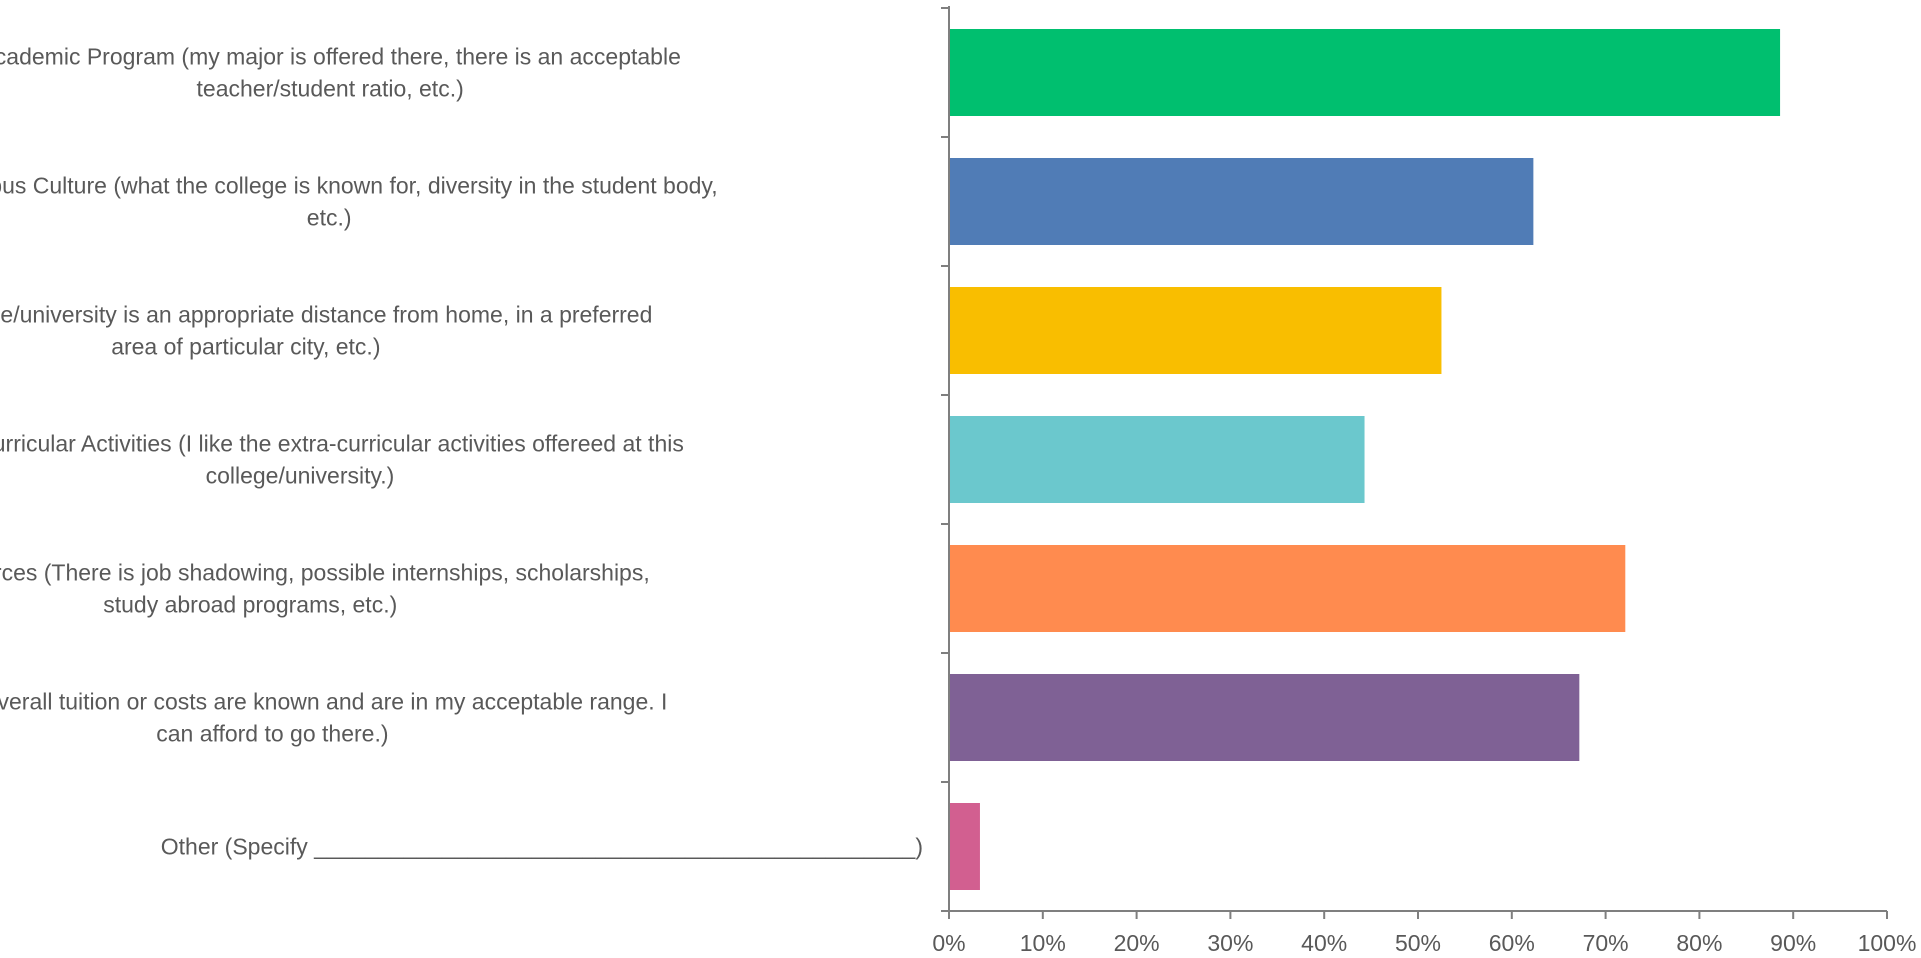 This screenshot has height=958, width=1921. What do you see at coordinates (1793, 943) in the screenshot?
I see `x-tick-label-90pct: 90%` at bounding box center [1793, 943].